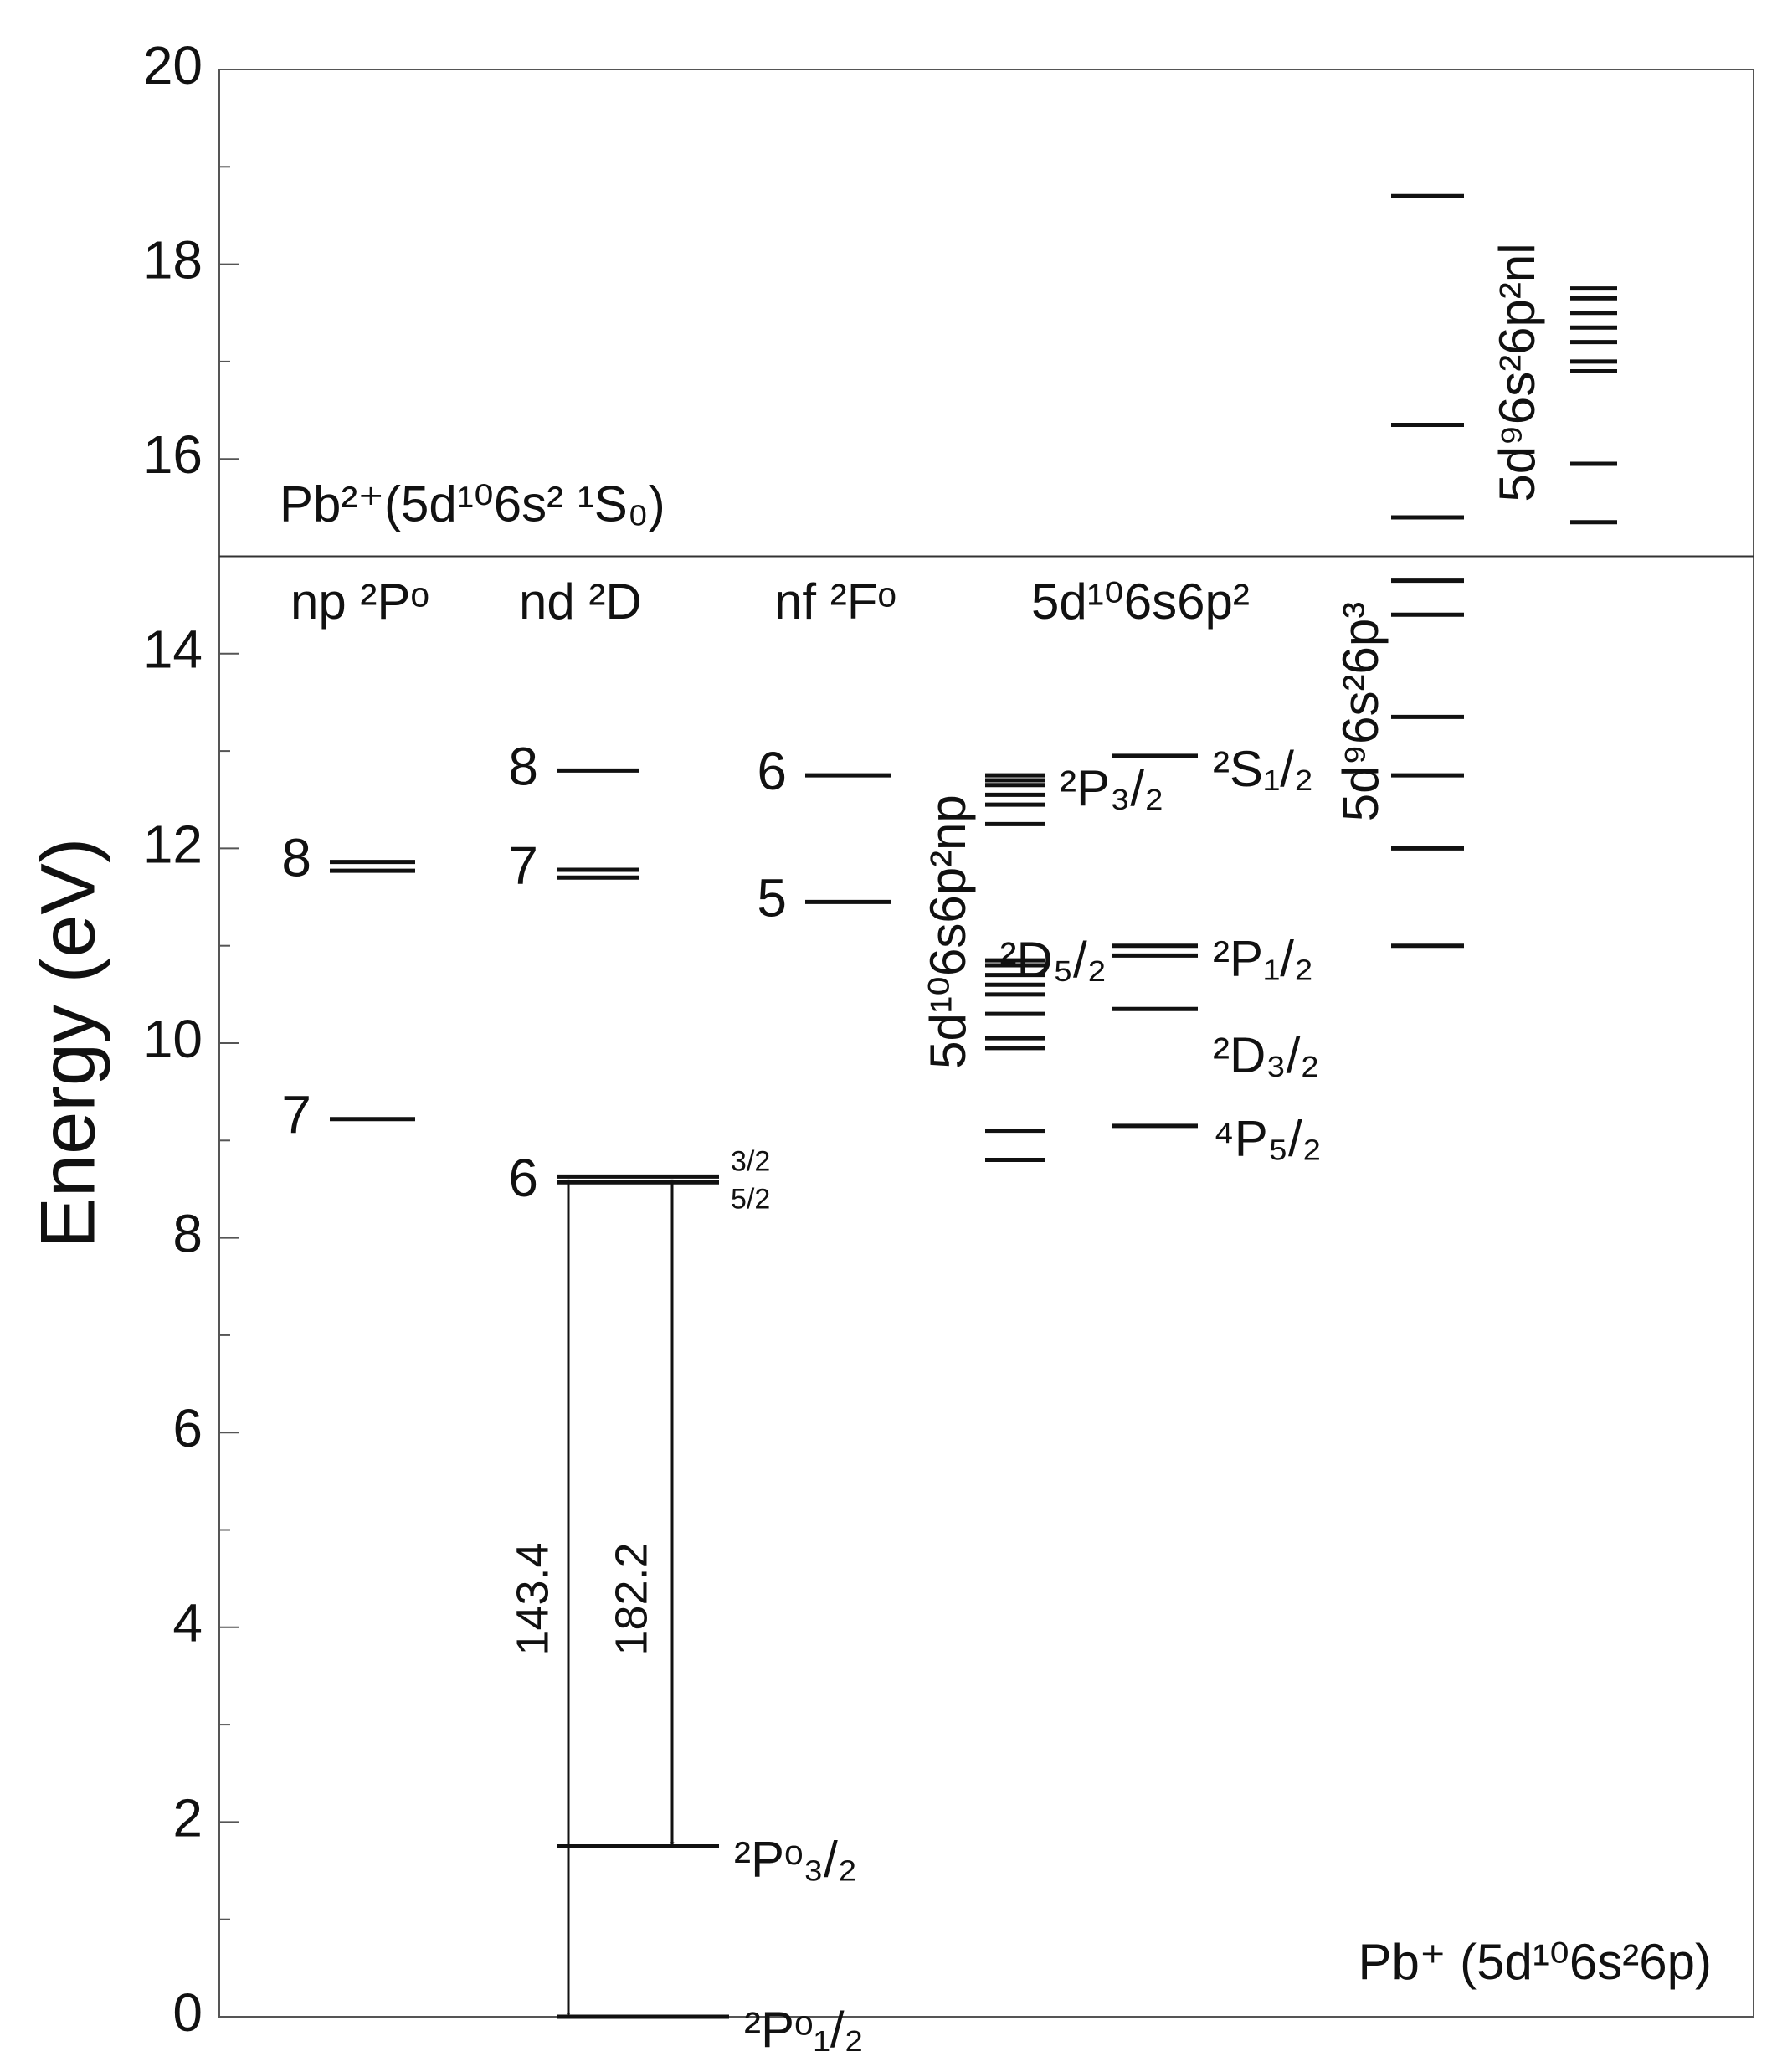  What do you see at coordinates (173, 65) in the screenshot?
I see `y-tick-label: 20` at bounding box center [173, 65].